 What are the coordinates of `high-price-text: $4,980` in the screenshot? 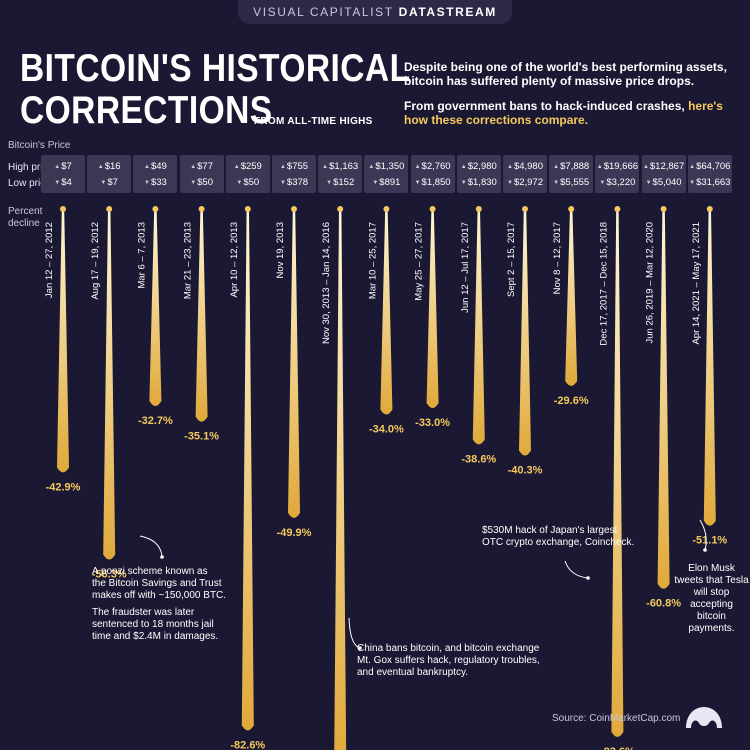 It's located at (528, 166).